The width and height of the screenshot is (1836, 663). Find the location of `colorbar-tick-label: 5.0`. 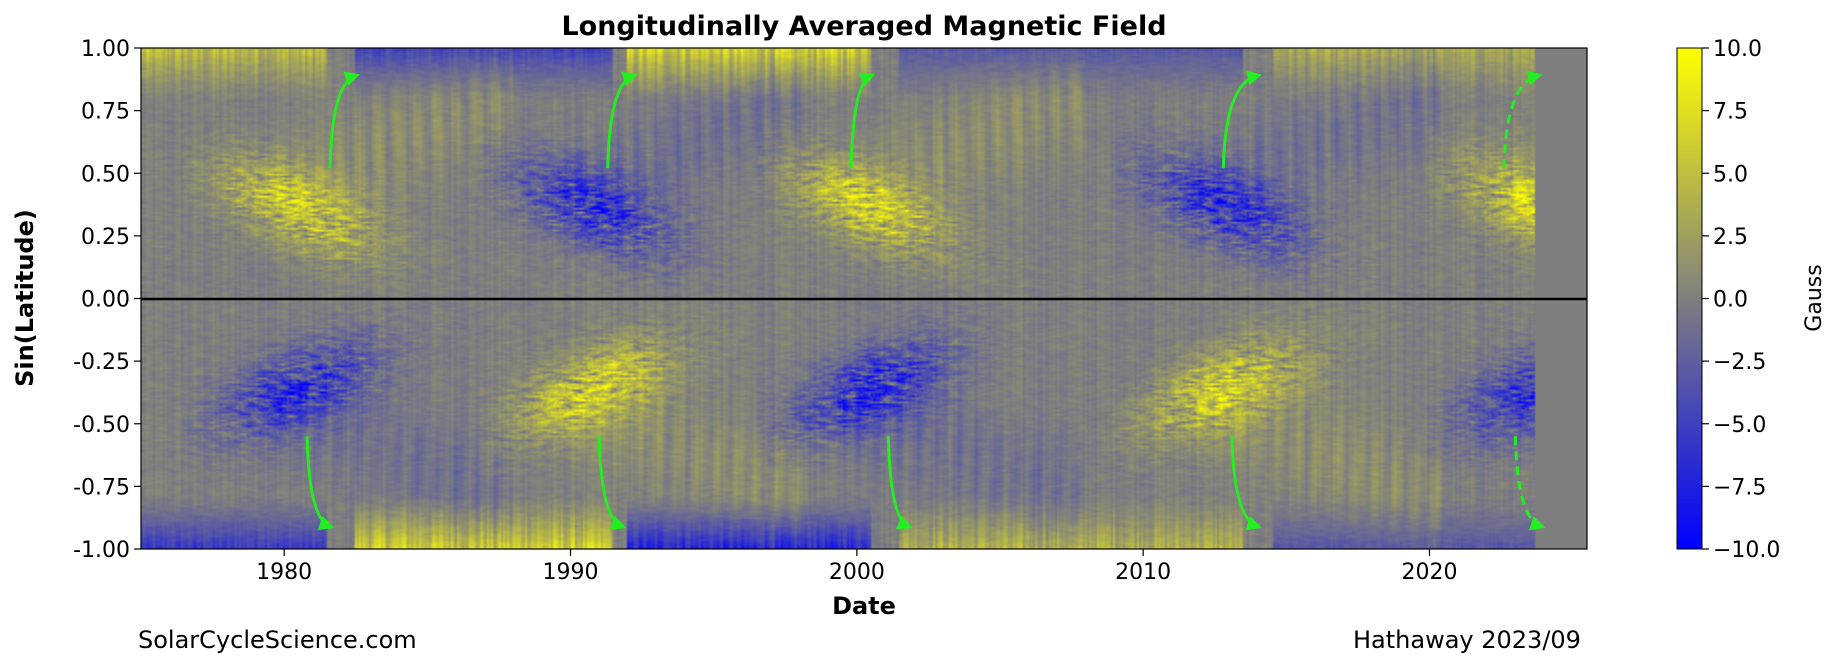

colorbar-tick-label: 5.0 is located at coordinates (1730, 174).